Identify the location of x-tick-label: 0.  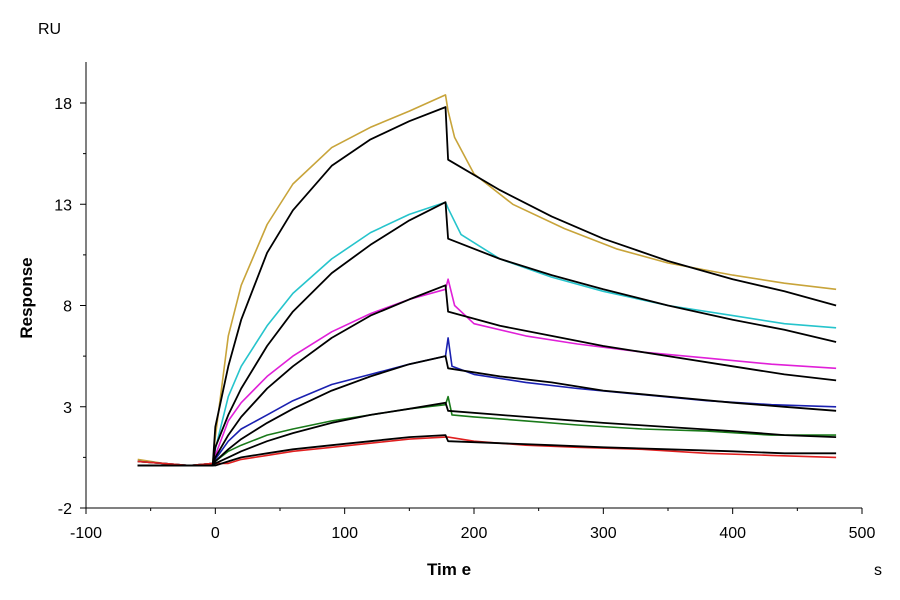
(215, 533).